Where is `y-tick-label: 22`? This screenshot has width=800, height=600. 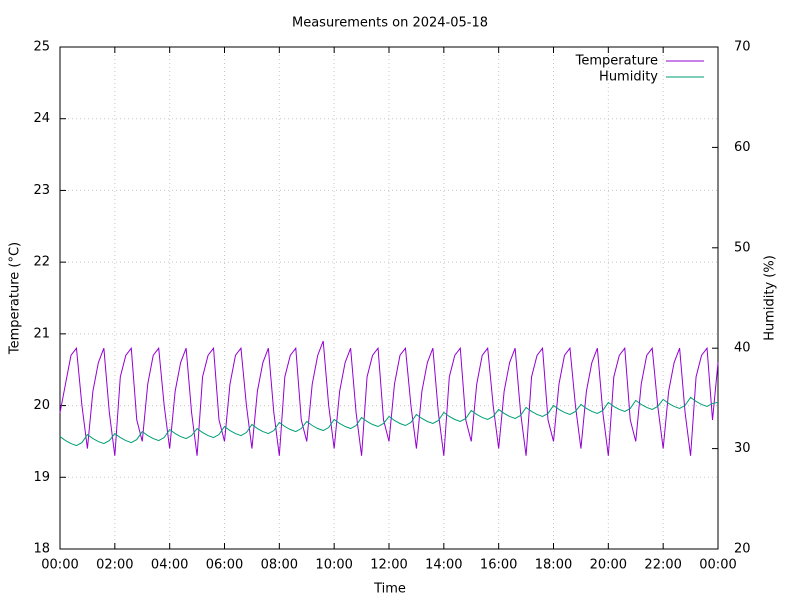 y-tick-label: 22 is located at coordinates (41, 262).